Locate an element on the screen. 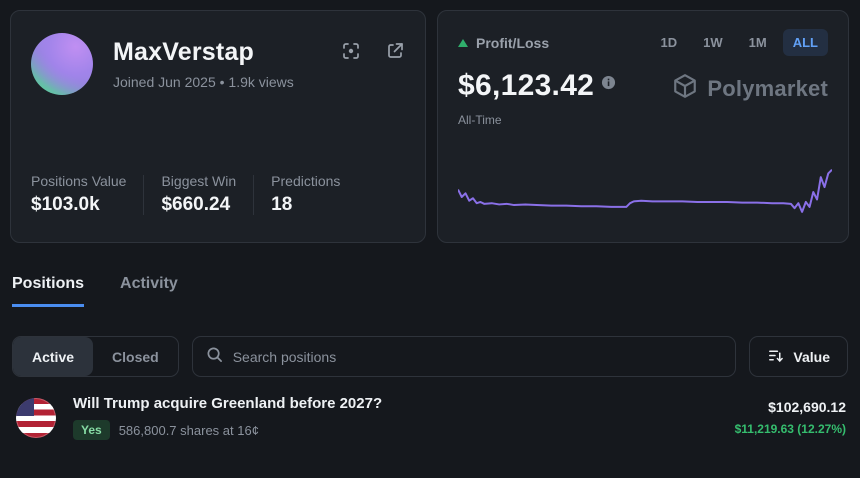 The width and height of the screenshot is (860, 478). info-icon is located at coordinates (608, 85).